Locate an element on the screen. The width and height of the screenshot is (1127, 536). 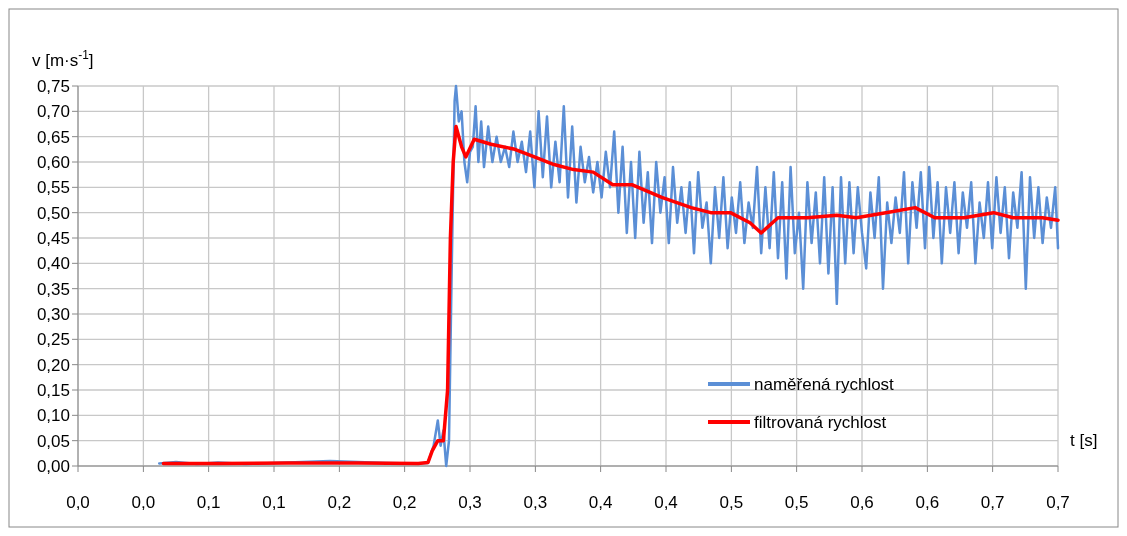
x-axis-title: t [s] is located at coordinates (1084, 440).